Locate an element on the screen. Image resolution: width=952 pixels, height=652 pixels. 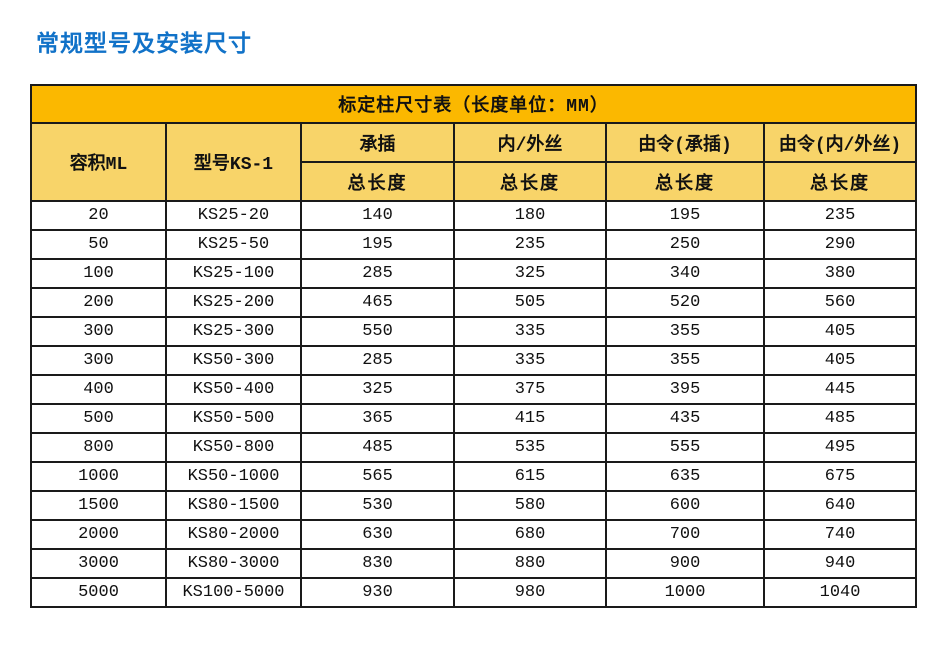
table-cell: KS25-200 is located at coordinates (233, 302).